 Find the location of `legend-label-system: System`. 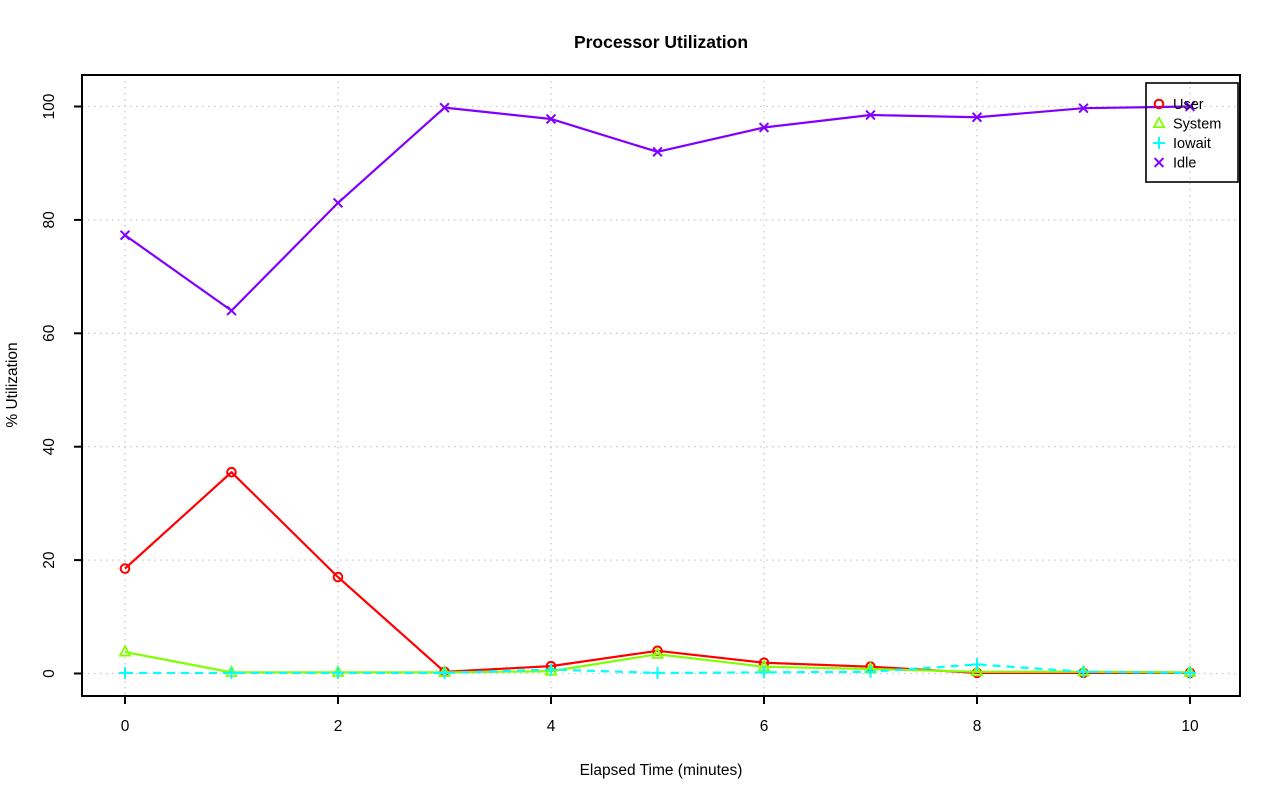

legend-label-system: System is located at coordinates (1197, 125).